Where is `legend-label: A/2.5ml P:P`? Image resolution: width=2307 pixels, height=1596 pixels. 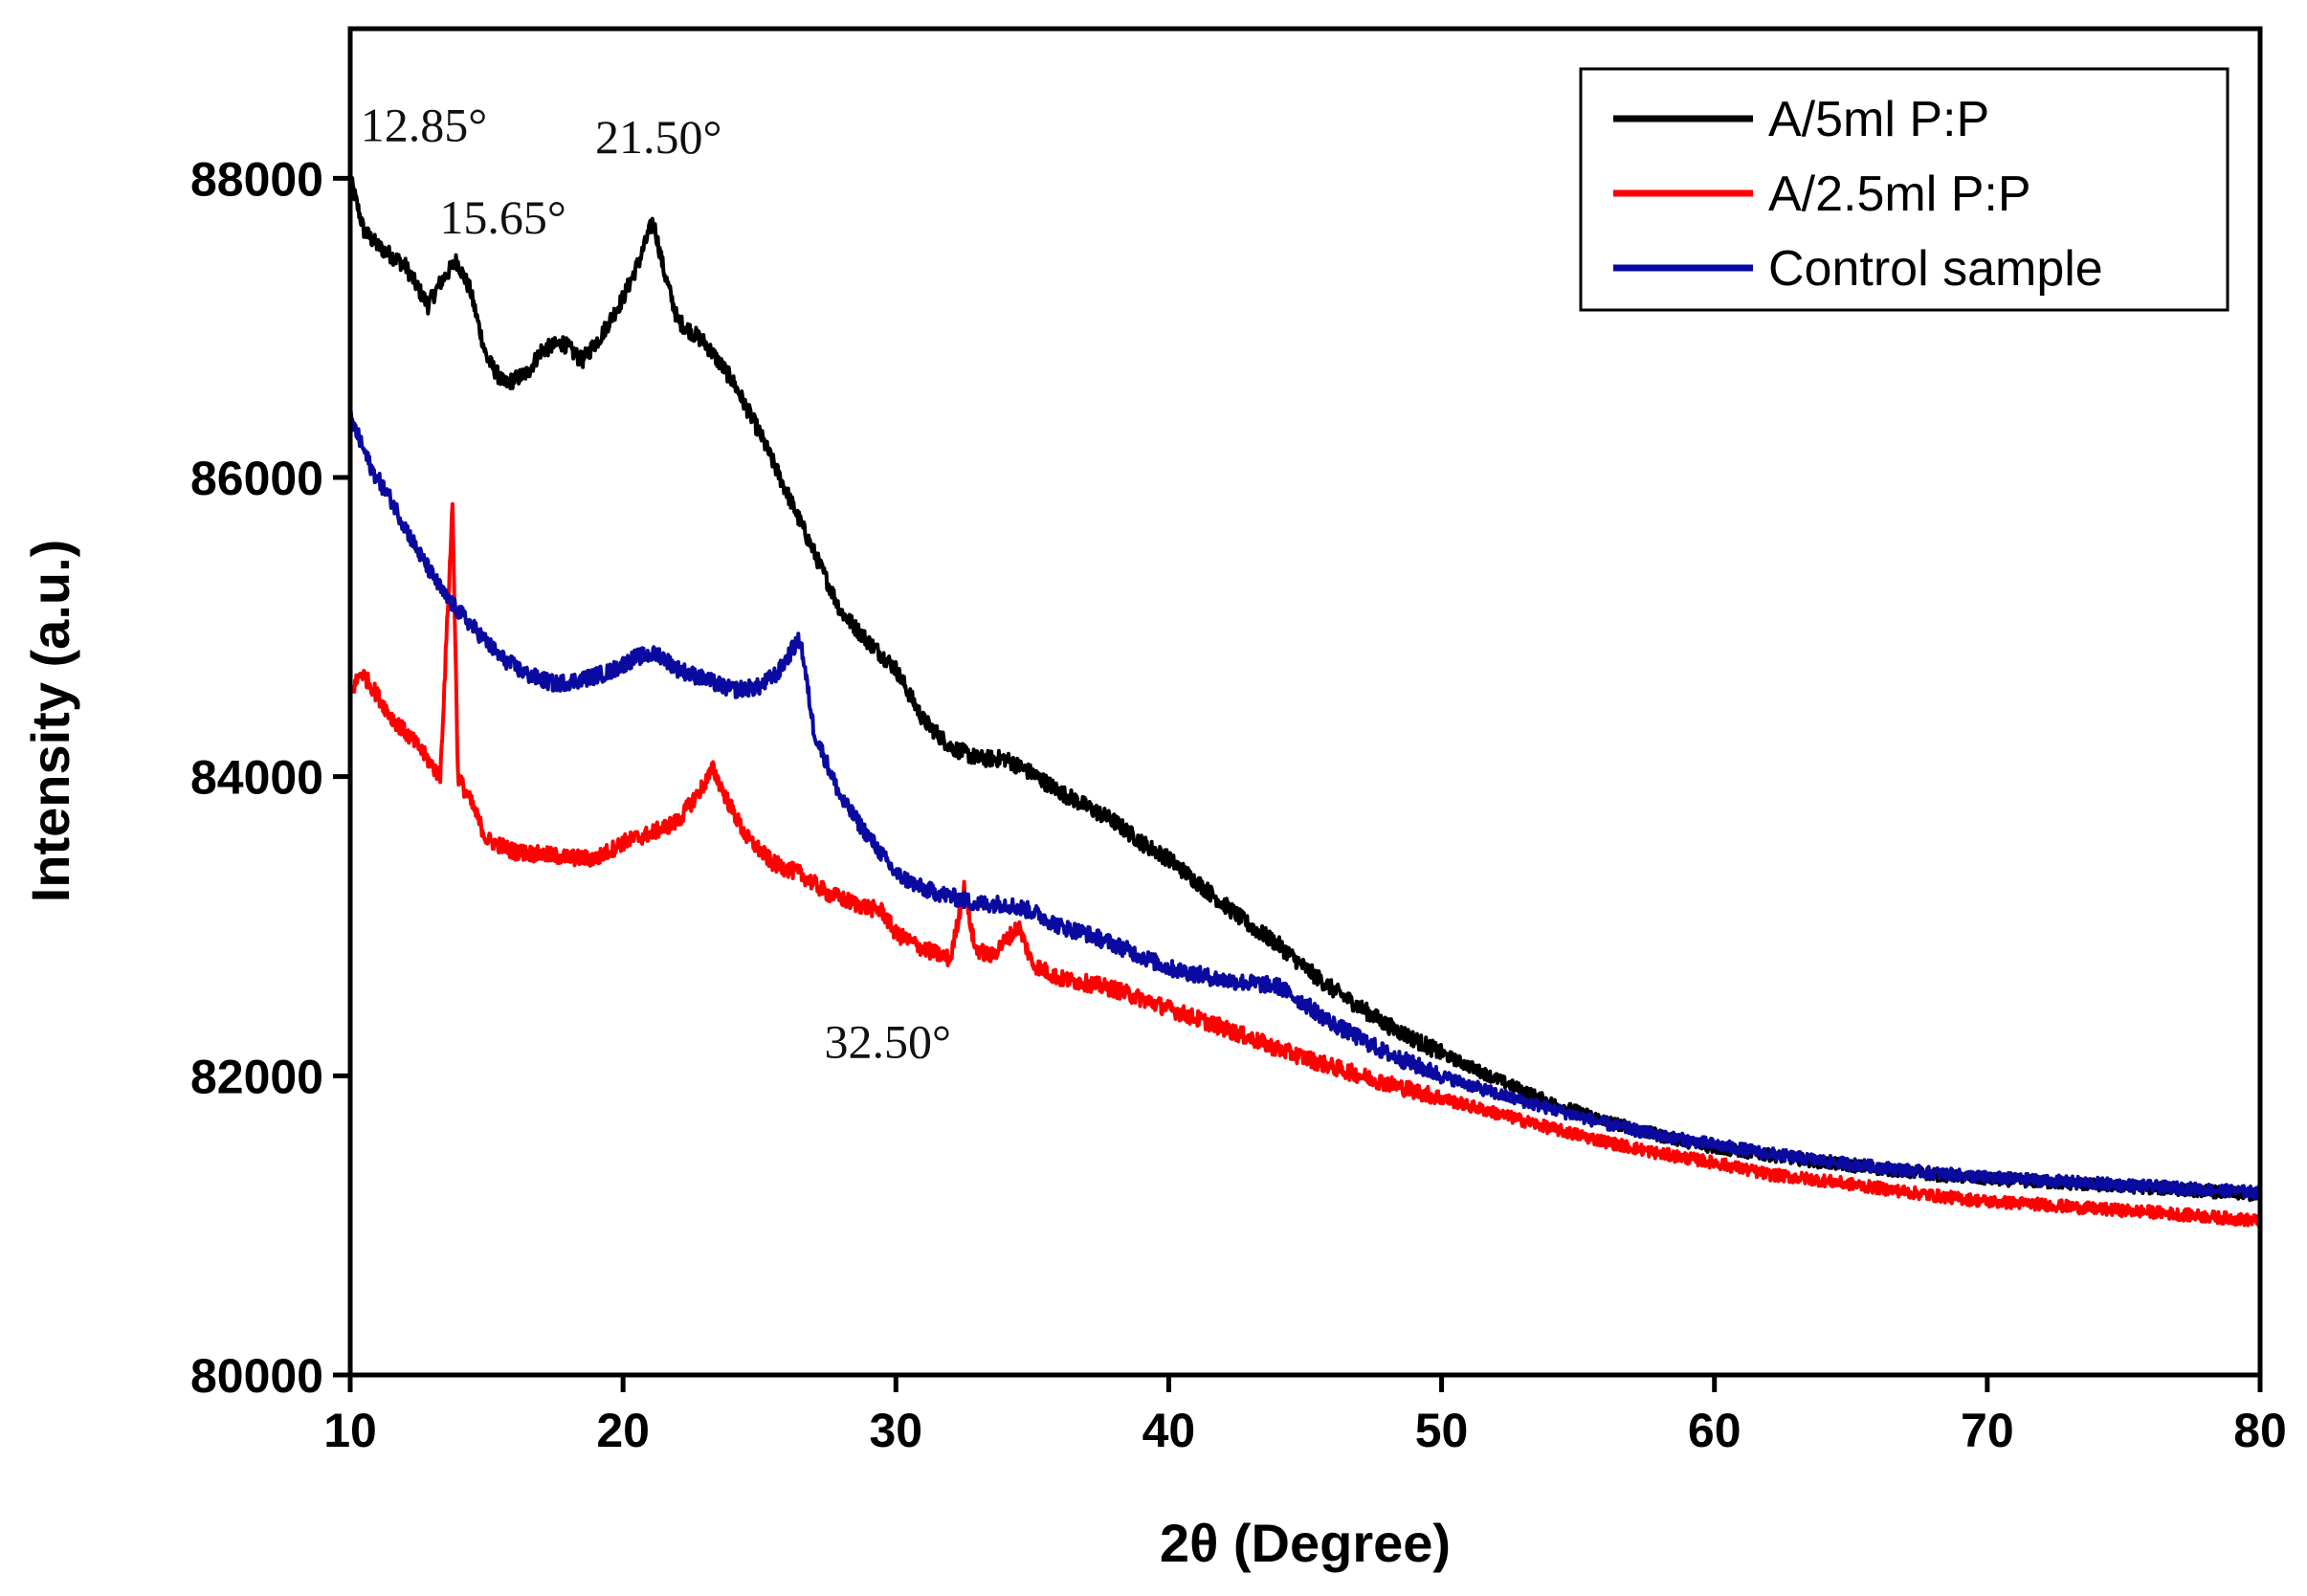 legend-label: A/2.5ml P:P is located at coordinates (1899, 194).